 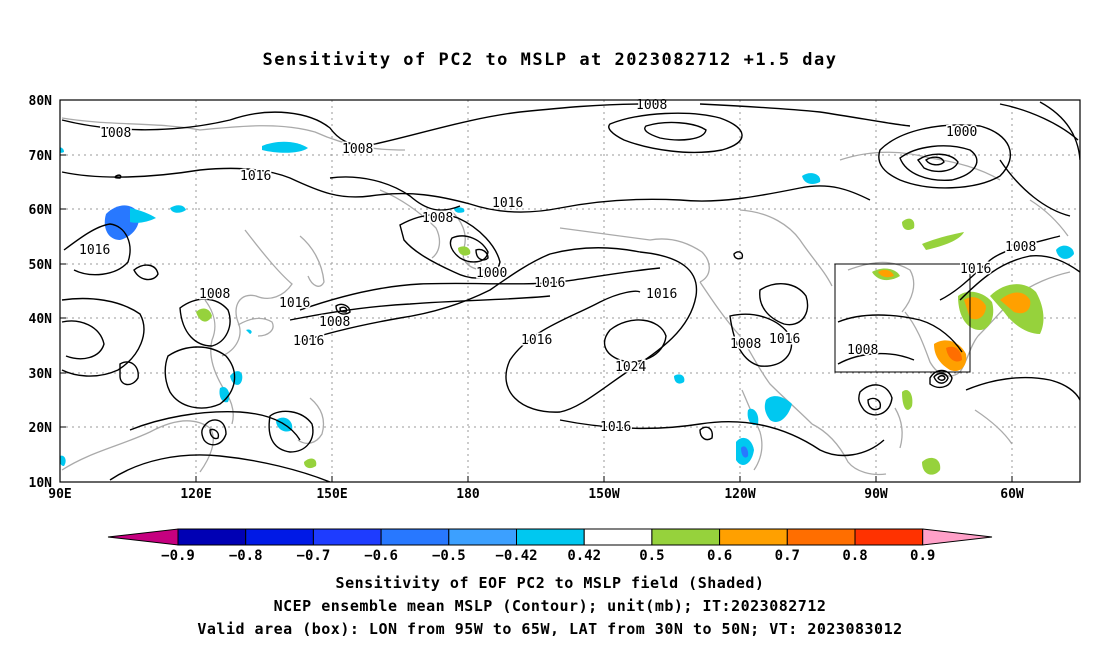 What do you see at coordinates (308, 341) in the screenshot?
I see `isobar-label-1016-west-pacific: 1016` at bounding box center [308, 341].